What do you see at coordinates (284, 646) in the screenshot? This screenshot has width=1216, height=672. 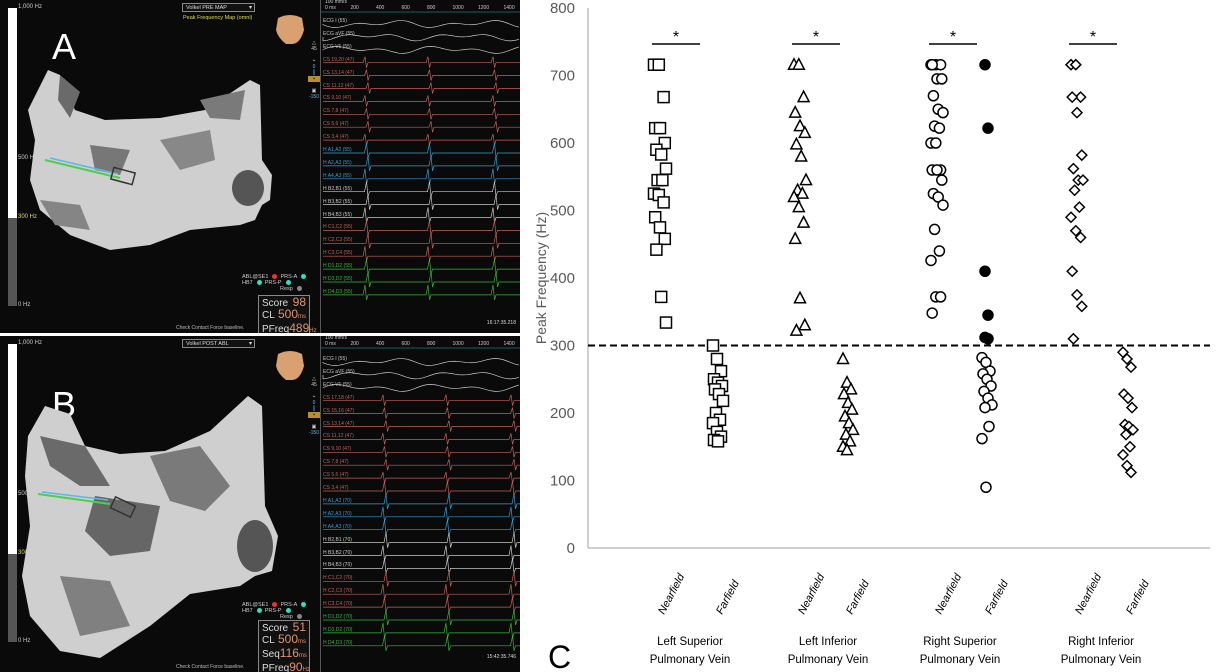 I see `score-box: Score 51 CL 500ms Seq 116ms PFreq 90Hz` at bounding box center [284, 646].